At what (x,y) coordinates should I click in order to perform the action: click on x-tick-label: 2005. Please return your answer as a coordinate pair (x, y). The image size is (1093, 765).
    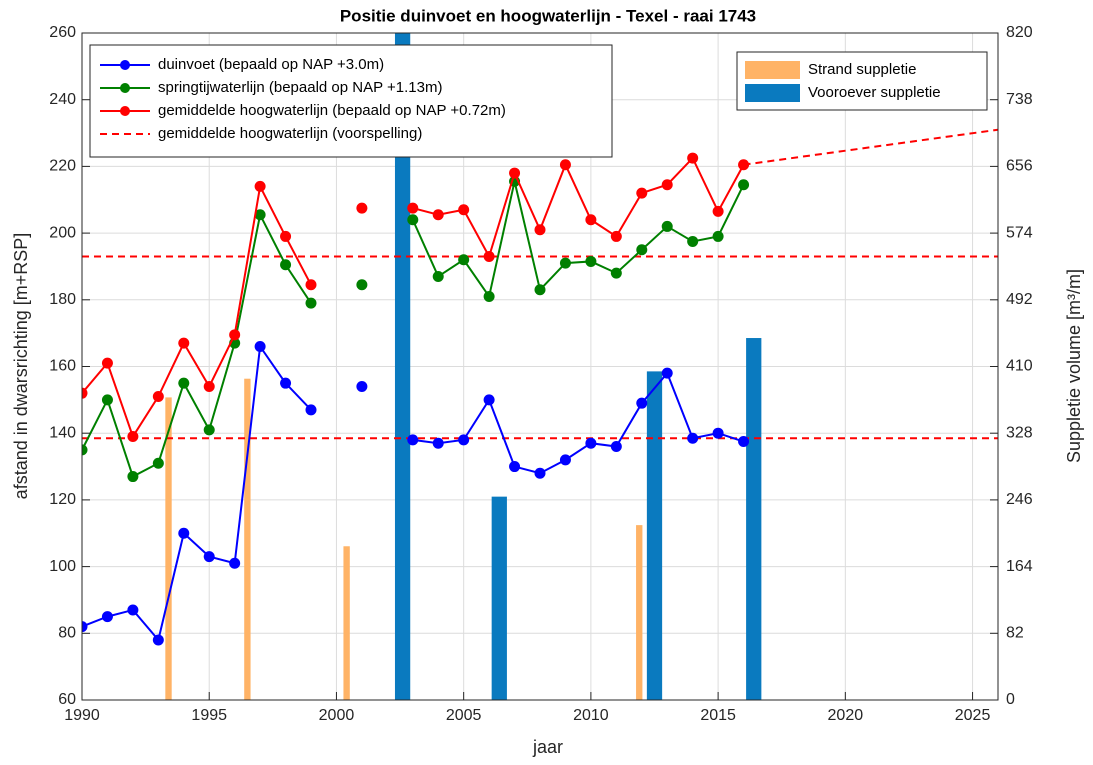
    Looking at the image, I should click on (464, 715).